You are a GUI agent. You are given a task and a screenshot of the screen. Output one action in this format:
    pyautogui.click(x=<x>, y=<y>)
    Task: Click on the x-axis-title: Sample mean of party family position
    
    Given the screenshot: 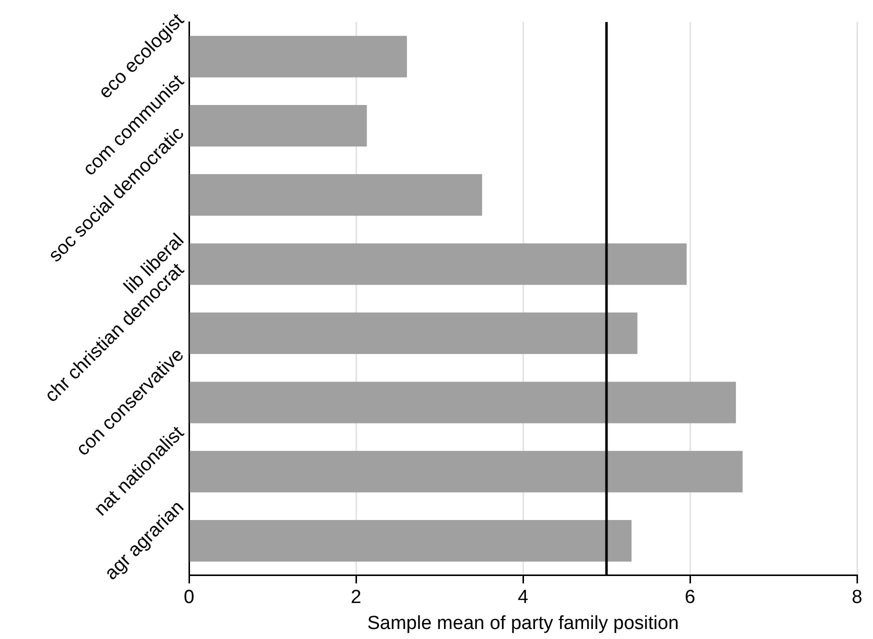 What is the action you would take?
    pyautogui.click(x=523, y=623)
    